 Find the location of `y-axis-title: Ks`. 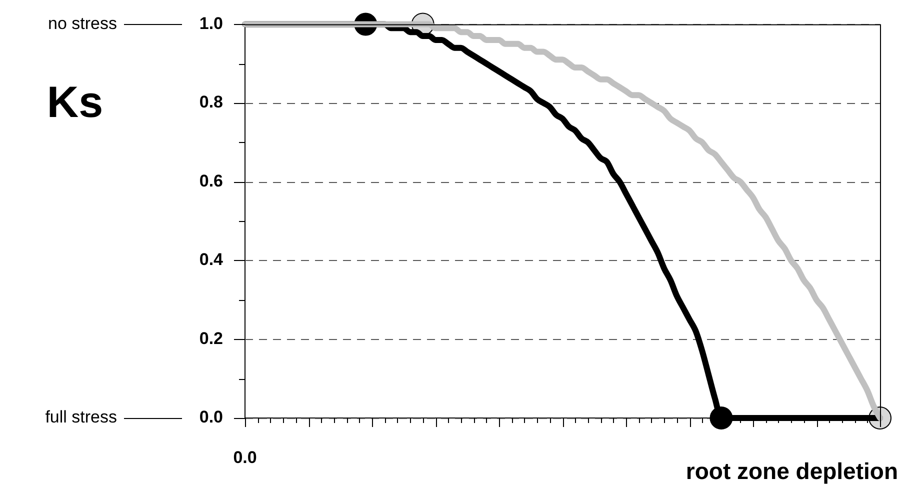

y-axis-title: Ks is located at coordinates (75, 103).